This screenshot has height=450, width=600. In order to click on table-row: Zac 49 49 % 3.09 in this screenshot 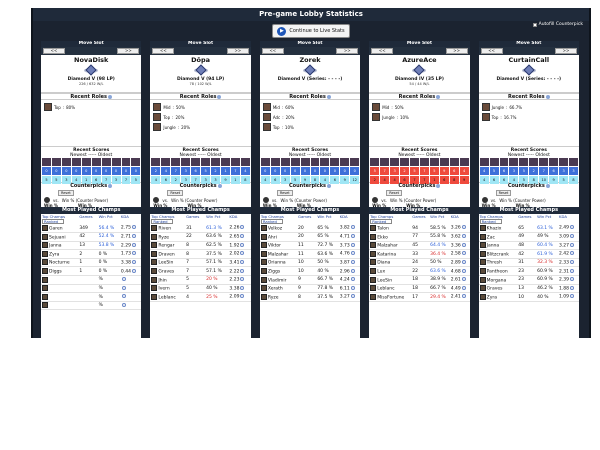, I will do `click(529, 237)`.